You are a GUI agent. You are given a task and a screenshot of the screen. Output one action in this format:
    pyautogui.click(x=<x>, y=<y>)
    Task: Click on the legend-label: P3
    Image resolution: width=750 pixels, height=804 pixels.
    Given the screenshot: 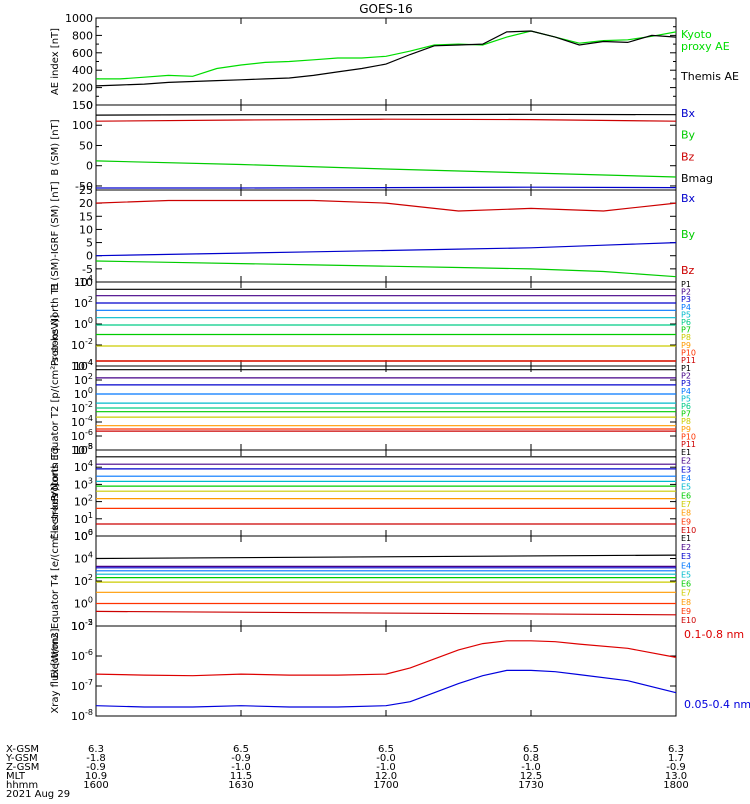 What is the action you would take?
    pyautogui.click(x=686, y=299)
    